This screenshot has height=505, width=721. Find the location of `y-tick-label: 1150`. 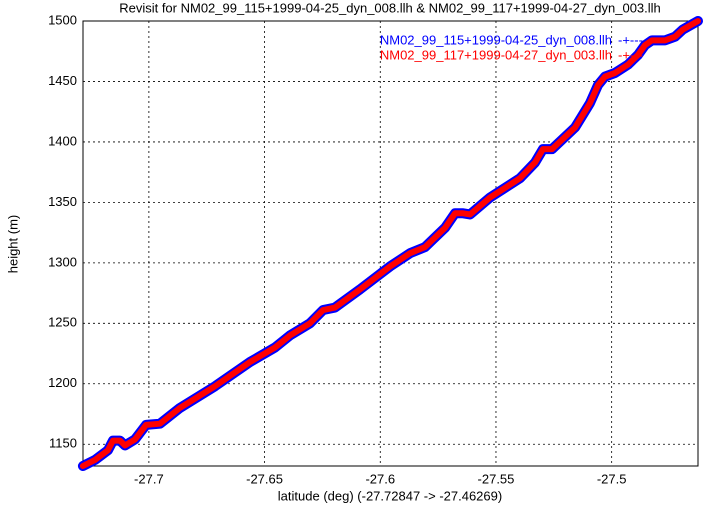

y-tick-label: 1150 is located at coordinates (63, 443).